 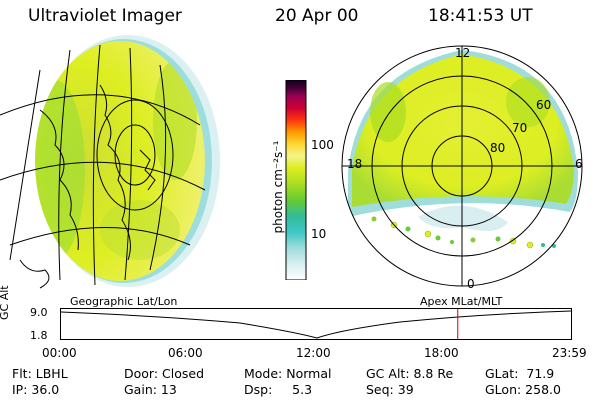 I want to click on cusp-gap, so click(x=463, y=218).